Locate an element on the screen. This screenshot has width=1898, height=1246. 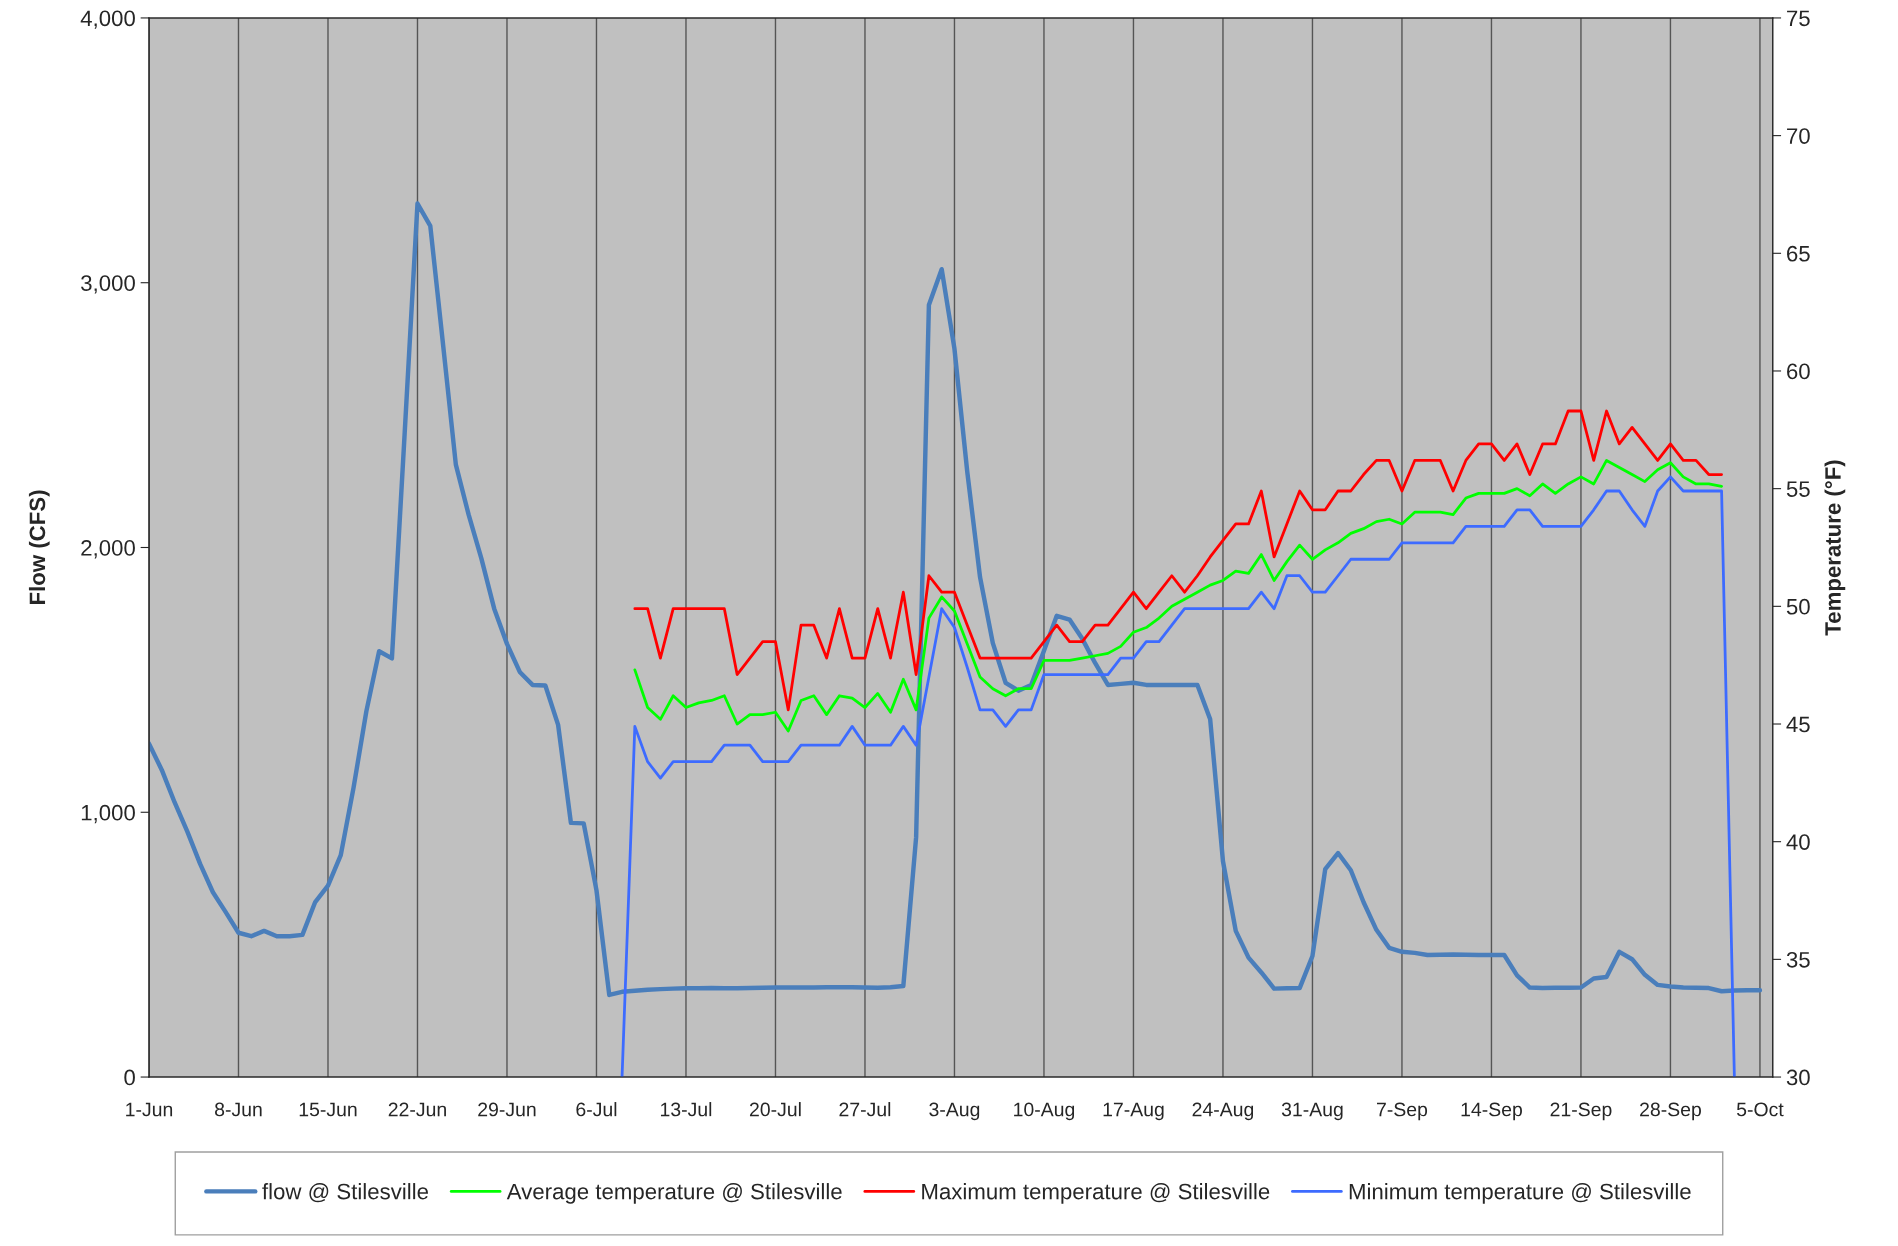
y-tick-label: 1,000 is located at coordinates (108, 814).